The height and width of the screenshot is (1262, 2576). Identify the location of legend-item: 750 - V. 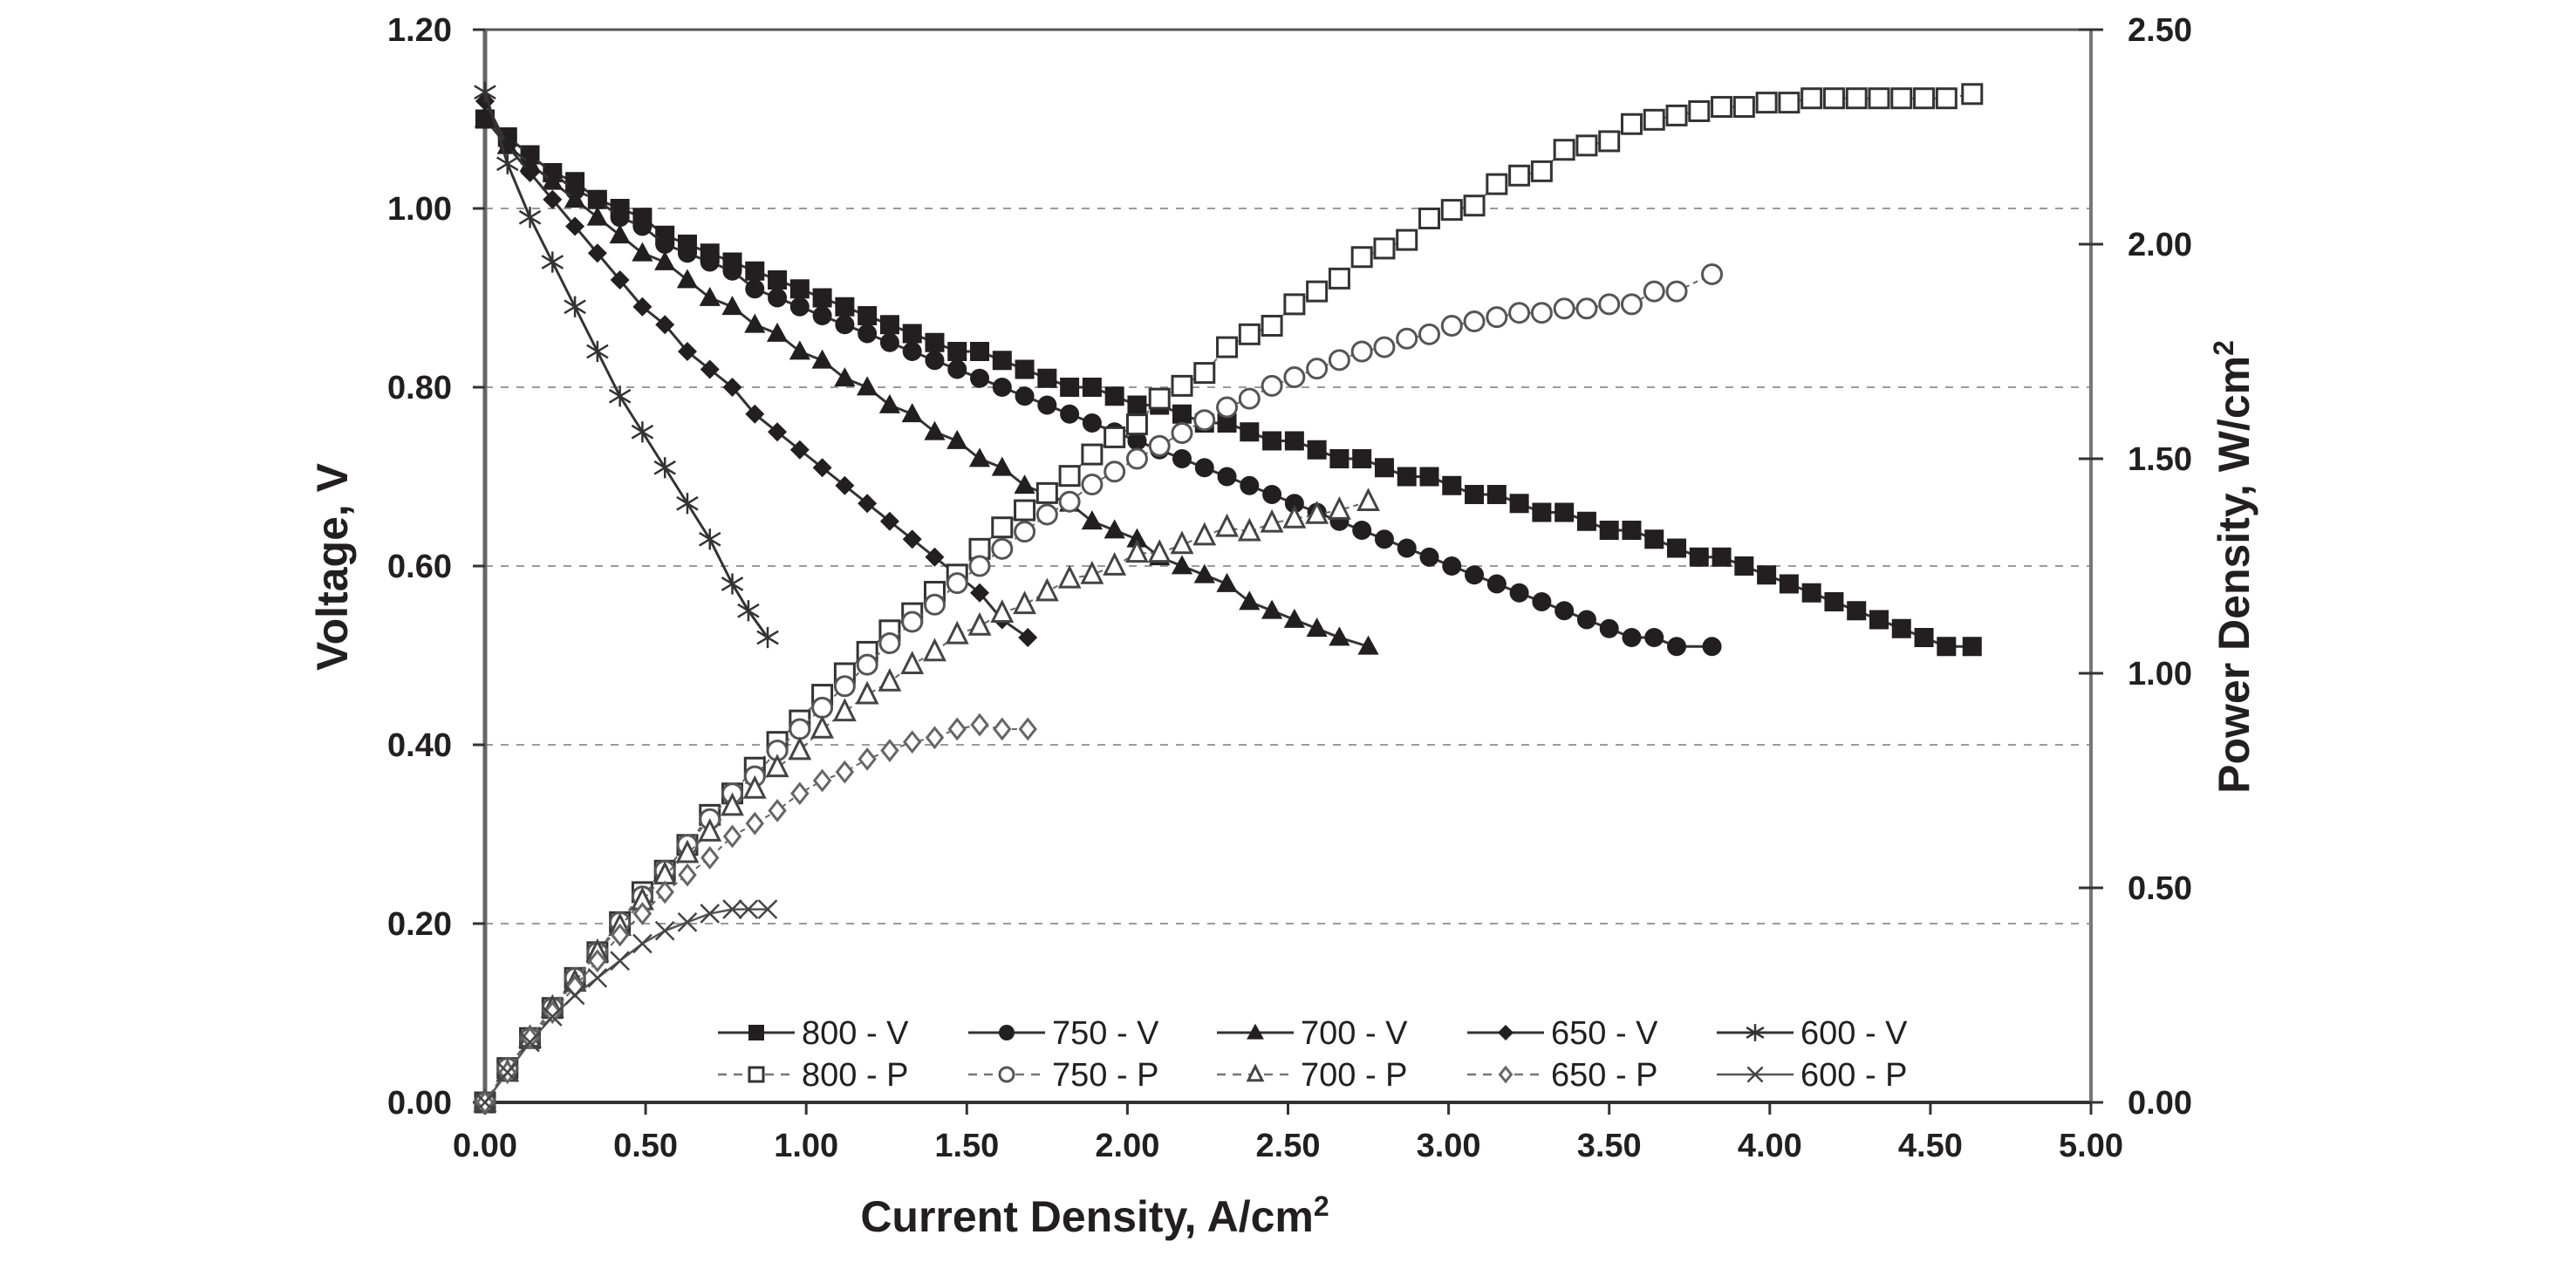
(1063, 1033).